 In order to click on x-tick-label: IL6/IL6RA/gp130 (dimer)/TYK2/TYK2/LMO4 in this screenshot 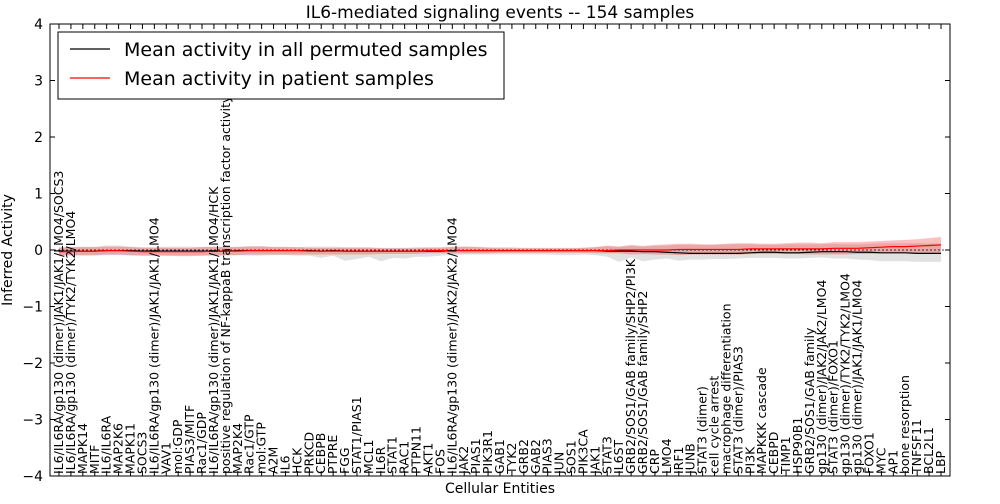, I will do `click(70, 342)`.